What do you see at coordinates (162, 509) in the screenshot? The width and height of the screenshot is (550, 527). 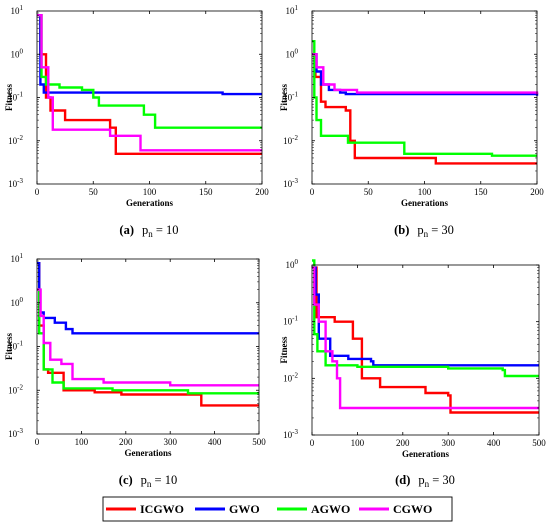 I see `legend-label: ICGWO` at bounding box center [162, 509].